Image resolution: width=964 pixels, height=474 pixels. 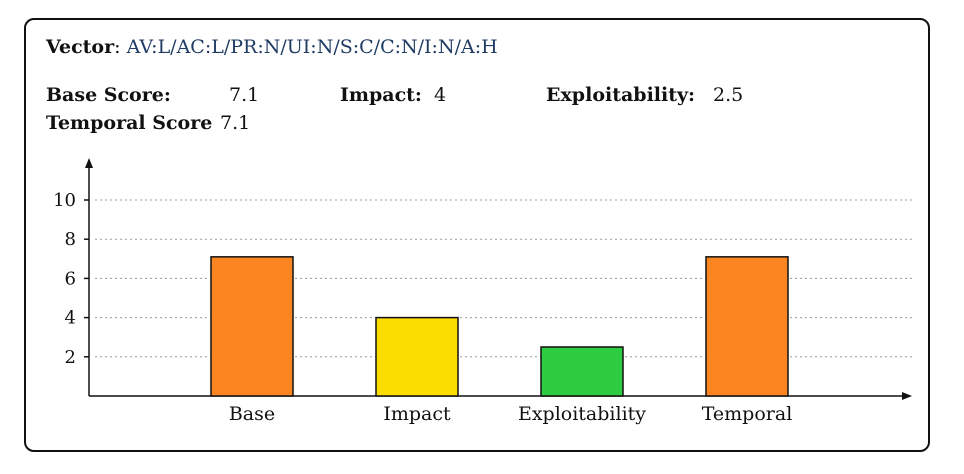 What do you see at coordinates (70, 278) in the screenshot?
I see `y-tick-label: 6` at bounding box center [70, 278].